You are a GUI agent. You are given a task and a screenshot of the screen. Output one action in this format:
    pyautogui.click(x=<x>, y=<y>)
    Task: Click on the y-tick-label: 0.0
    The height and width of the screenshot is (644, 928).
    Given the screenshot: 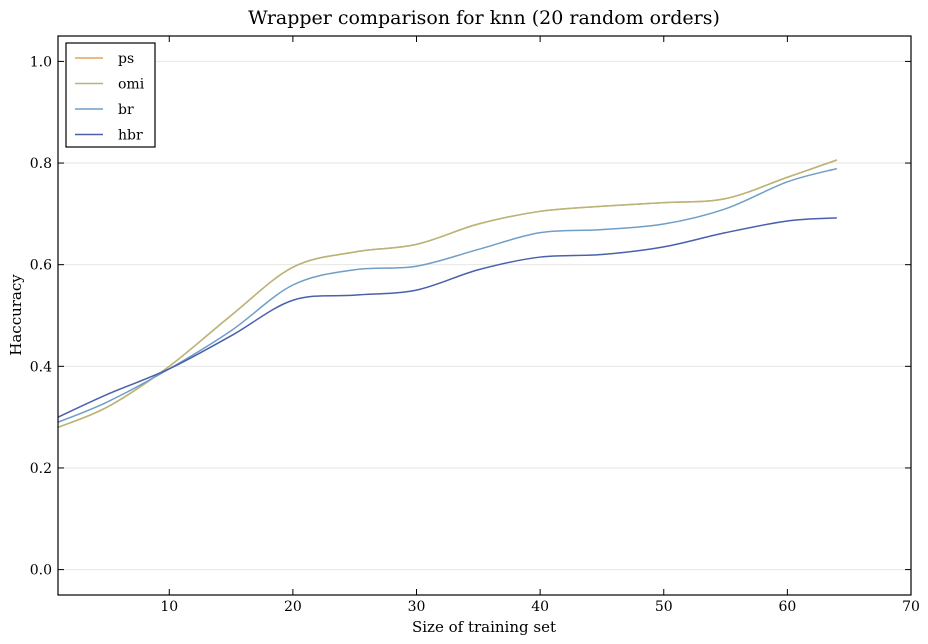 What is the action you would take?
    pyautogui.click(x=41, y=571)
    